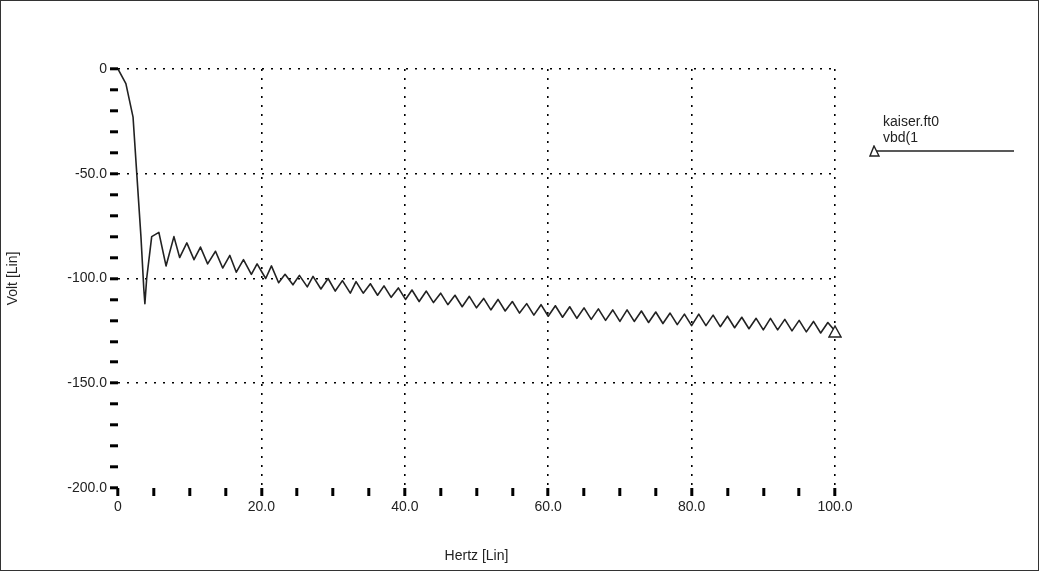 This screenshot has width=1039, height=571. What do you see at coordinates (87, 486) in the screenshot?
I see `y-tick-label: -200.0` at bounding box center [87, 486].